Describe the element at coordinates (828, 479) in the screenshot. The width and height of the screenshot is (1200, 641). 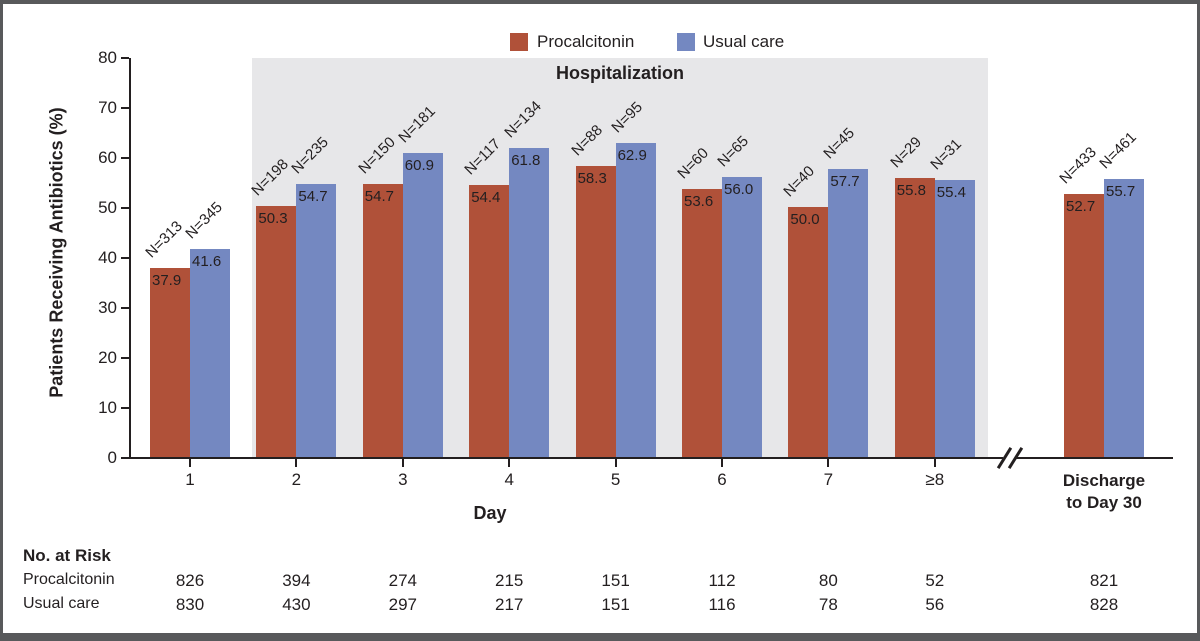
I see `x-tick-label: 7` at that location.